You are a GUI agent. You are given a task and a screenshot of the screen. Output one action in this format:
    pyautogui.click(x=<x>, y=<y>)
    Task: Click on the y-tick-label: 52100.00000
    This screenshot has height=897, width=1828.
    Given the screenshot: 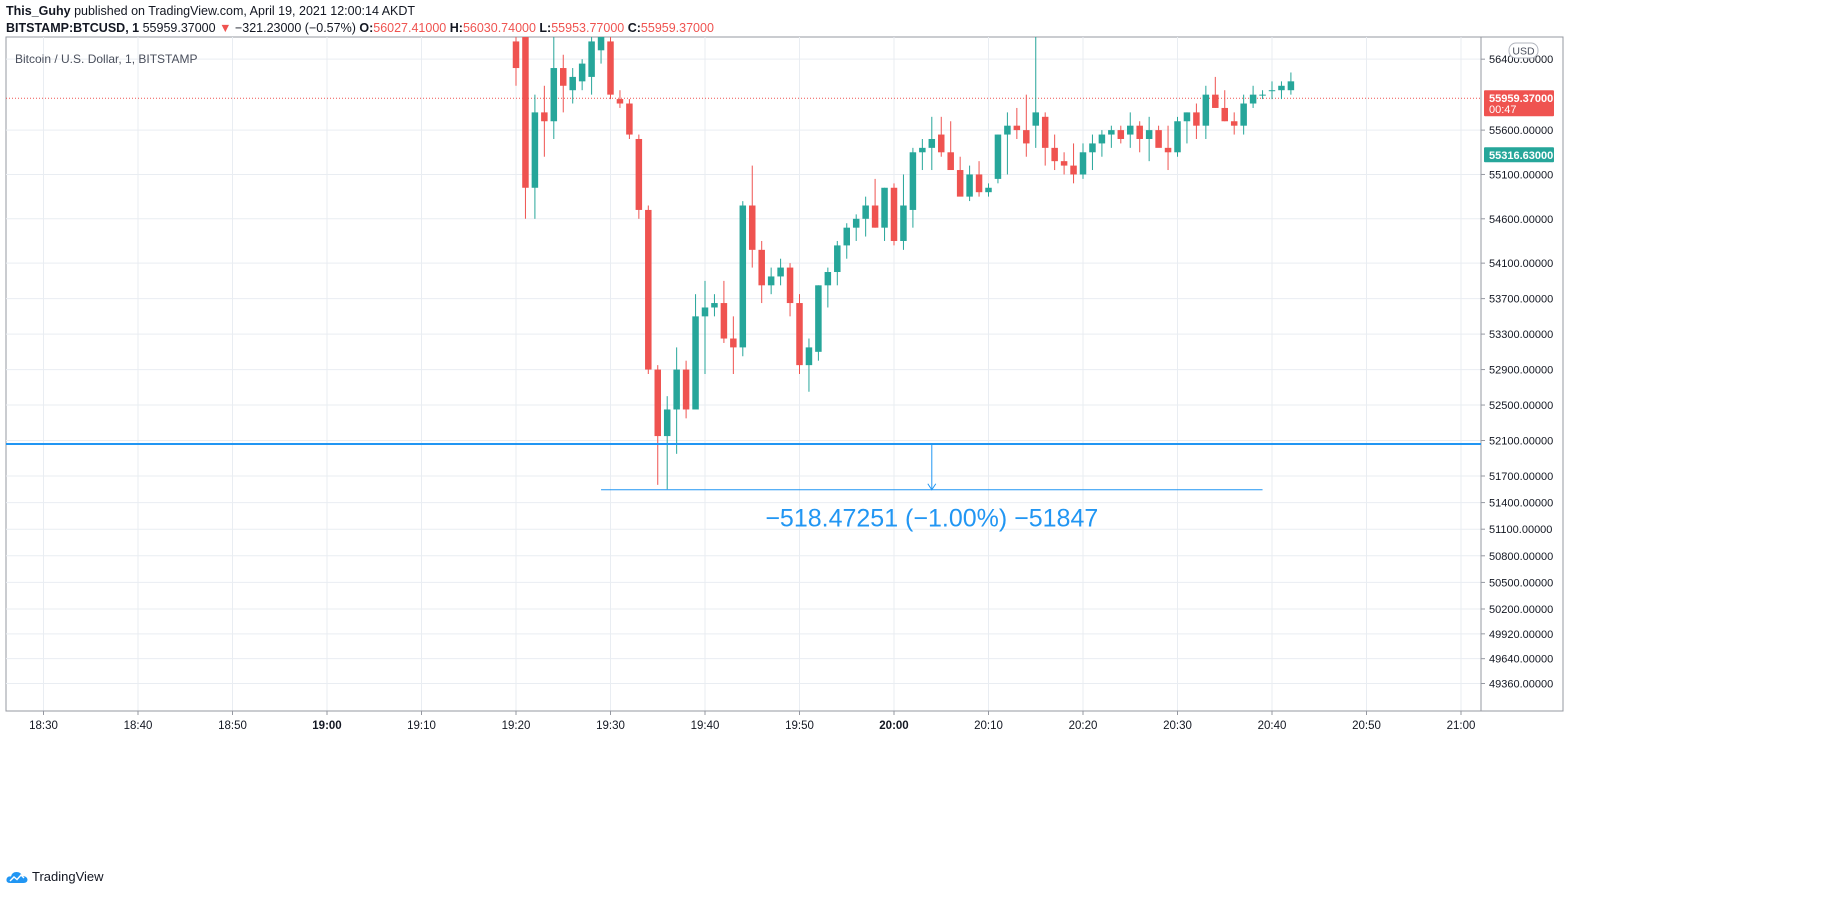 What is the action you would take?
    pyautogui.click(x=1521, y=442)
    